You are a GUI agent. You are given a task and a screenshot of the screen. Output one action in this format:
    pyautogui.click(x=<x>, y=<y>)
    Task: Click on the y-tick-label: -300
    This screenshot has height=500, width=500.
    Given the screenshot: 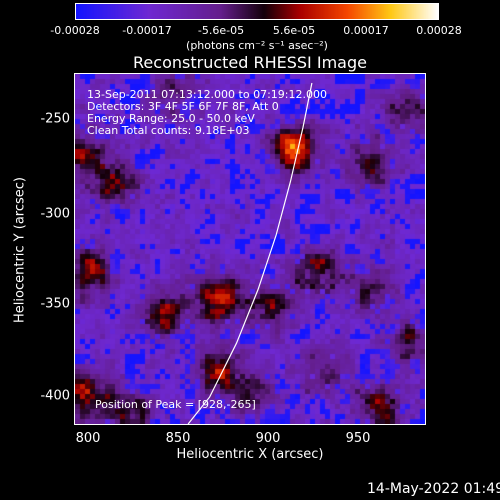 What is the action you would take?
    pyautogui.click(x=55, y=214)
    